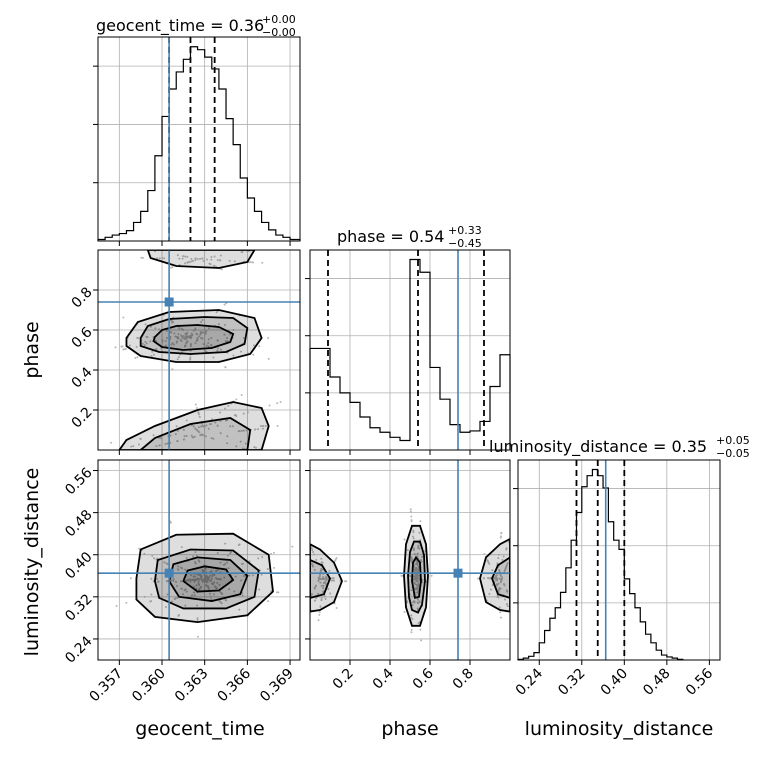 The width and height of the screenshot is (760, 765). What do you see at coordinates (194, 336) in the screenshot?
I see `contour-fill` at bounding box center [194, 336].